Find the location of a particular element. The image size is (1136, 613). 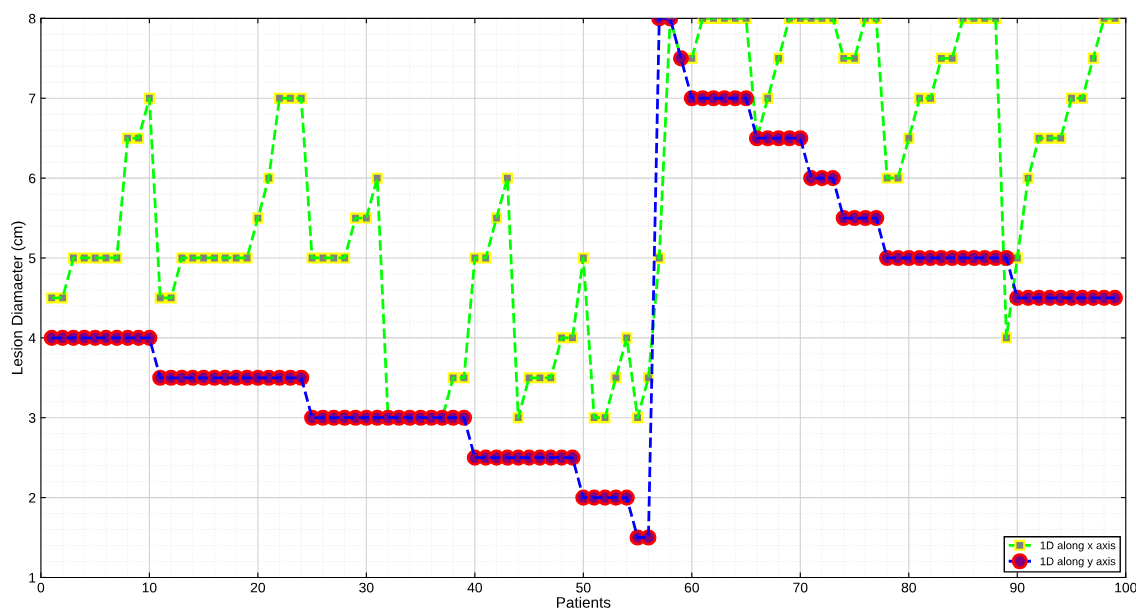

y-tick-label: 6 is located at coordinates (32, 178).